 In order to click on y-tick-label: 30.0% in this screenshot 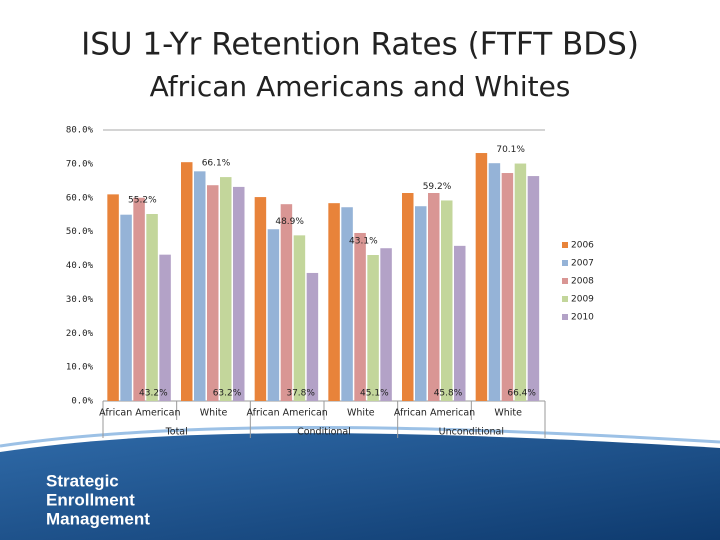, I will do `click(80, 300)`.